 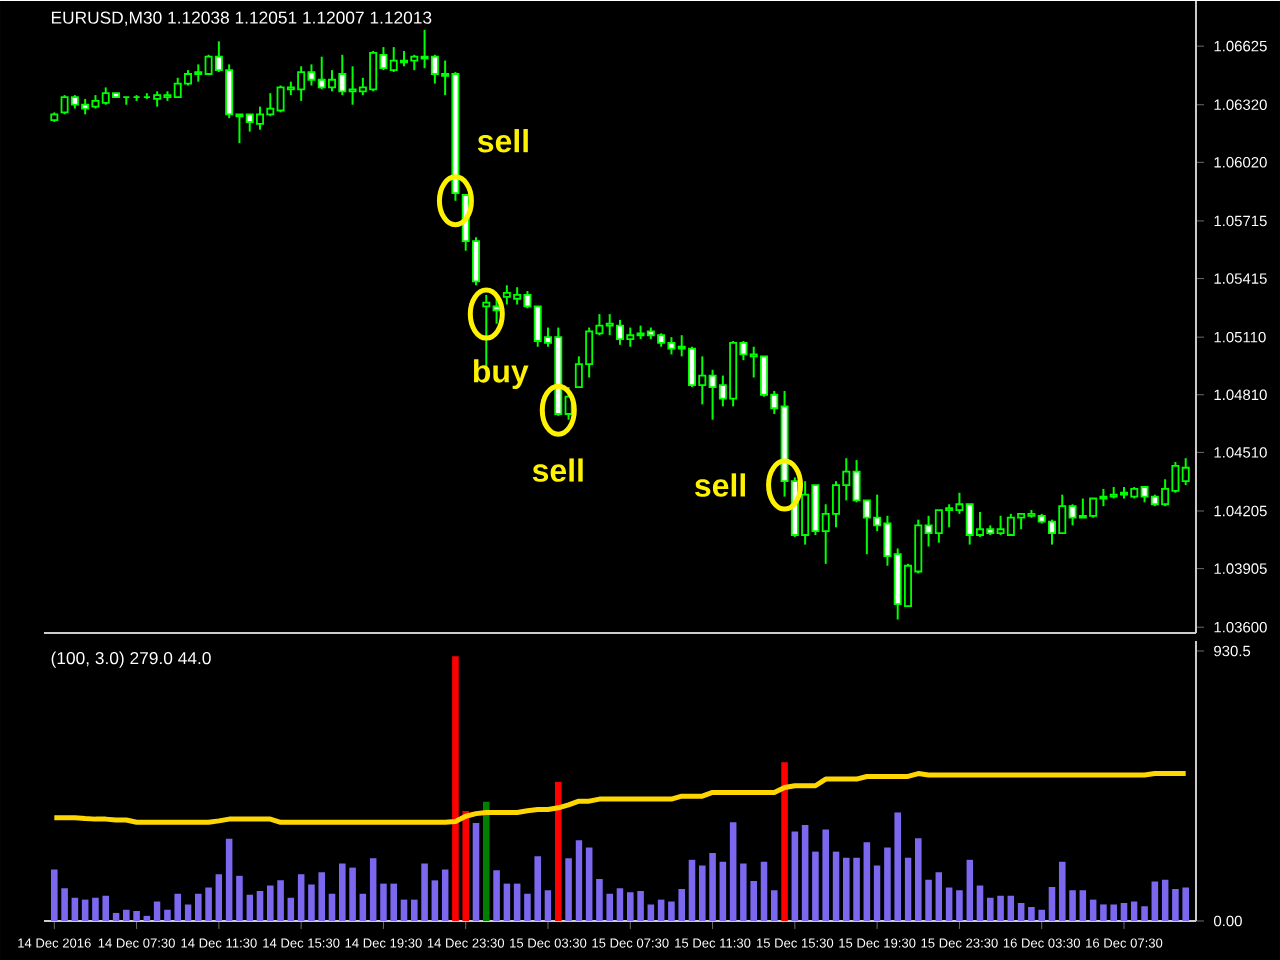 I want to click on text: EURUSD,M30 1.12038 1.12051 1.12007 1.12013, so click(x=241, y=18).